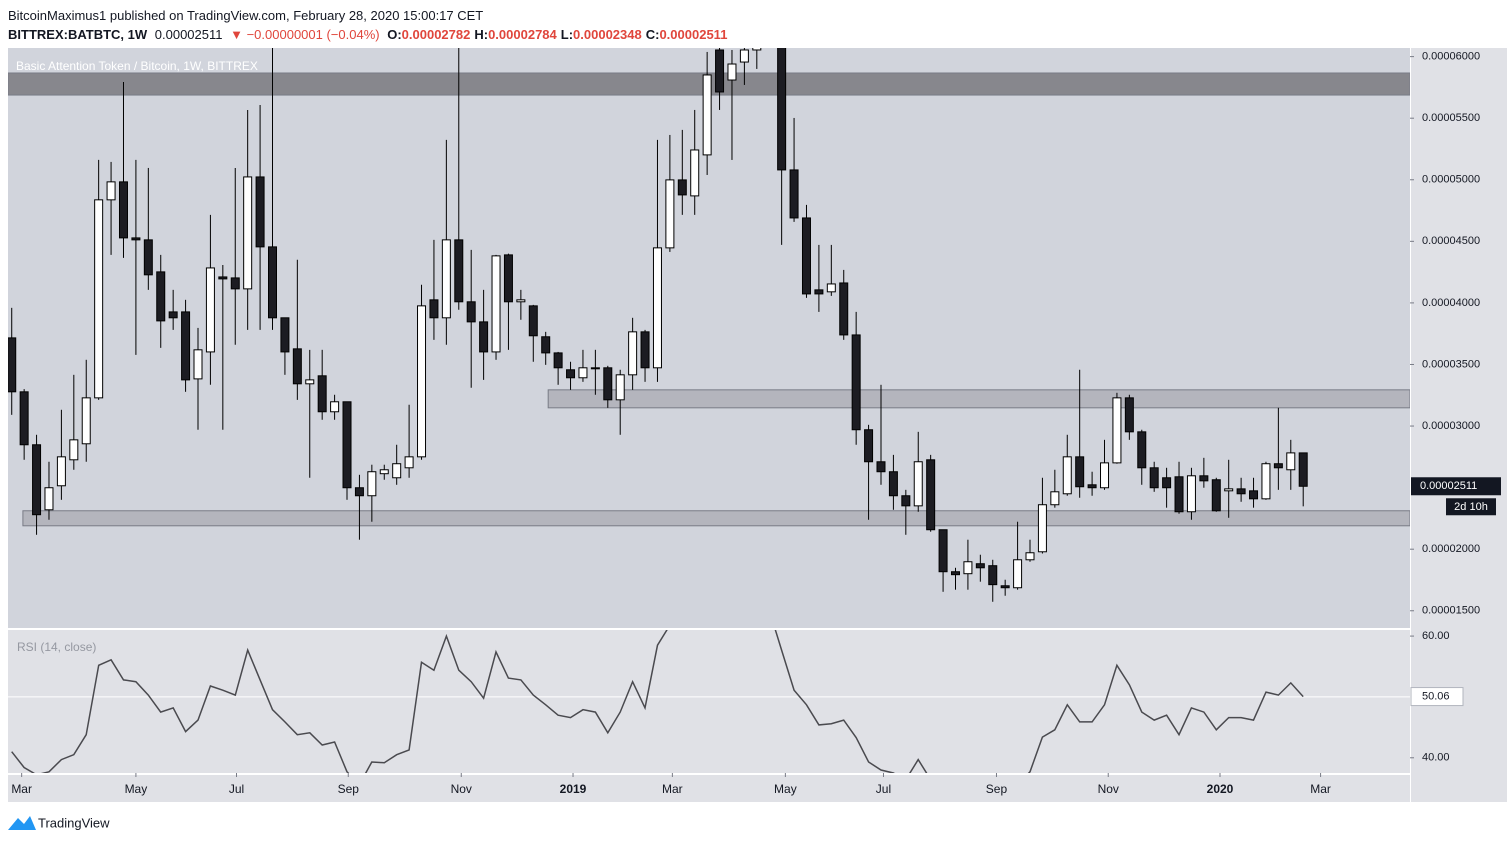 Image resolution: width=1507 pixels, height=844 pixels. I want to click on y-tick-label: 0.00006000, so click(1451, 57).